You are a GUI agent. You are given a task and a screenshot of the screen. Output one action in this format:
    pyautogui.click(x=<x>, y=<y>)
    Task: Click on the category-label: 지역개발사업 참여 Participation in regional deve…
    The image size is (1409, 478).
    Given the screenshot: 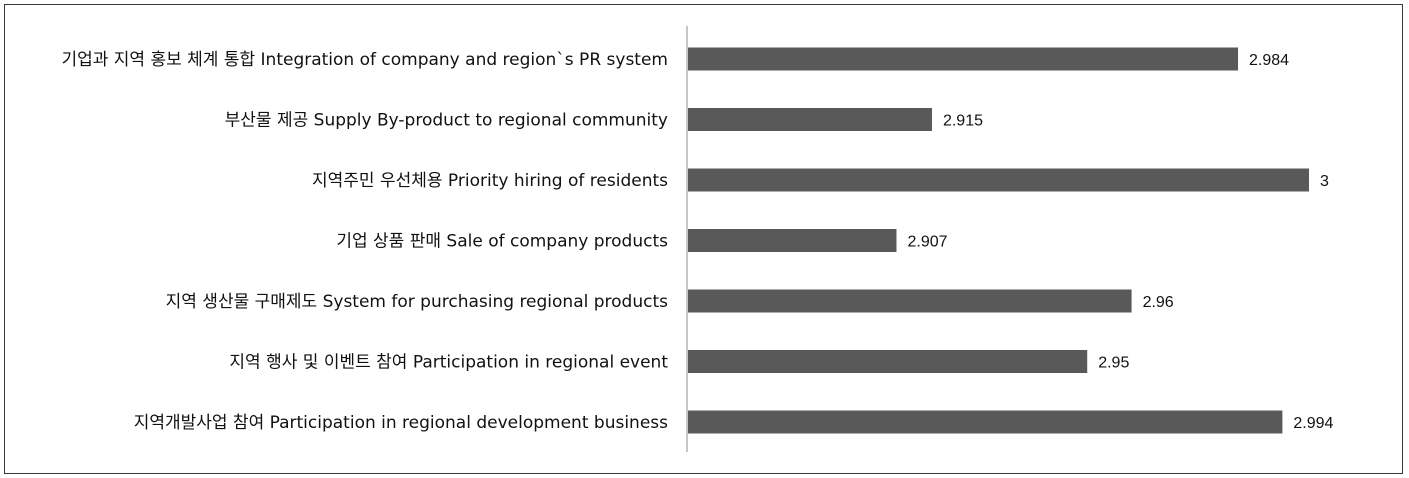 What is the action you would take?
    pyautogui.click(x=401, y=423)
    